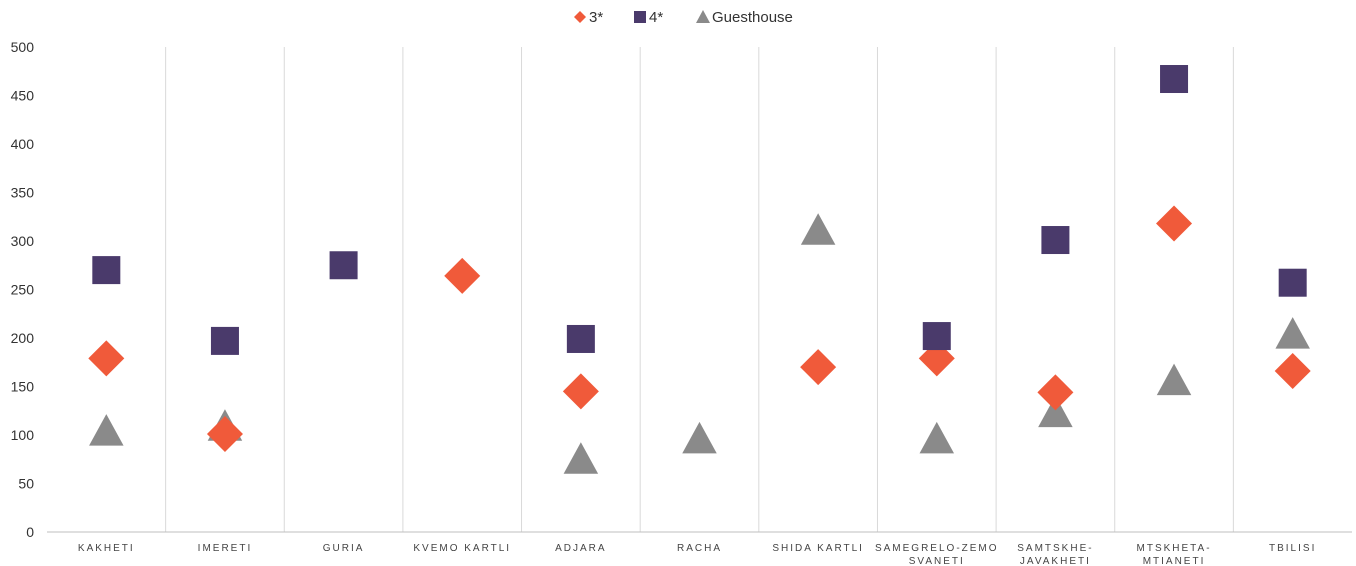 Image resolution: width=1356 pixels, height=566 pixels. What do you see at coordinates (656, 17) in the screenshot?
I see `legend-label: 4*` at bounding box center [656, 17].